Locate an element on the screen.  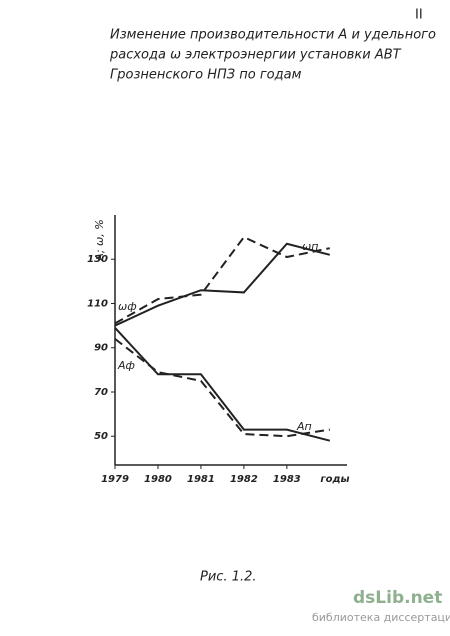
y-tick-label: 70 is located at coordinates (101, 392).